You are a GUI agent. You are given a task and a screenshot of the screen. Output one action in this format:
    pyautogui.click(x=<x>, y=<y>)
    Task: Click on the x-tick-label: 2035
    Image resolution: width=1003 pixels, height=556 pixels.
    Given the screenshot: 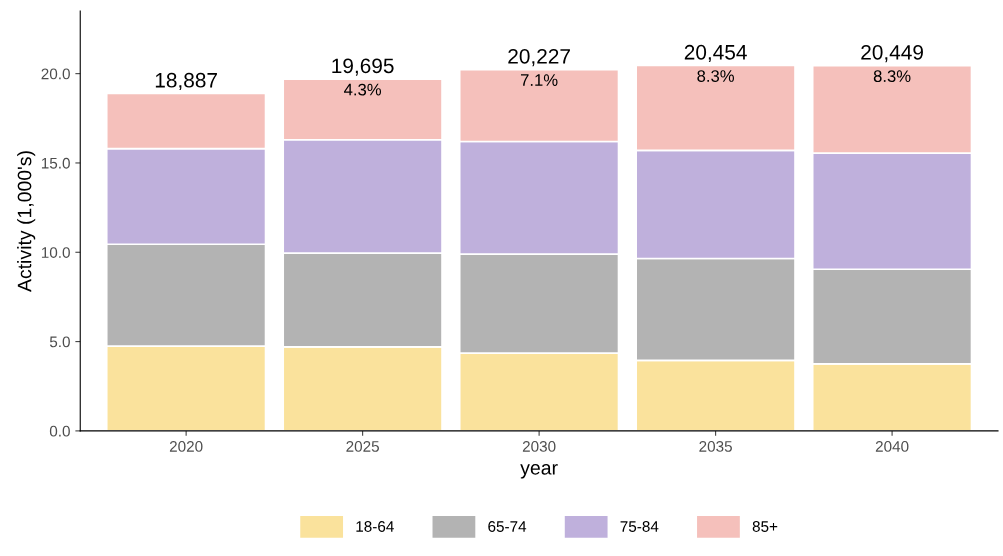 What is the action you would take?
    pyautogui.click(x=715, y=446)
    